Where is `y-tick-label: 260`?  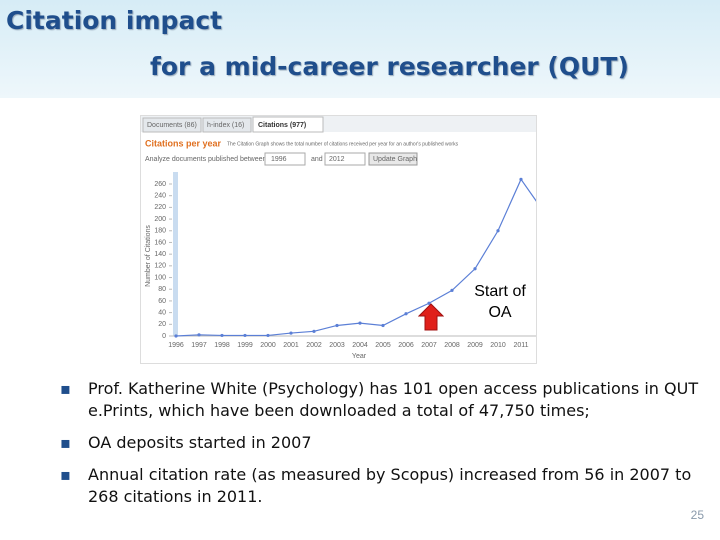
y-tick-label: 260 is located at coordinates (160, 184).